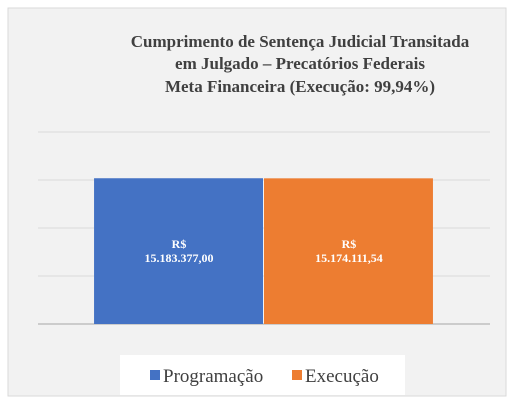  What do you see at coordinates (300, 63) in the screenshot?
I see `chart-title: em Julgado – Precatórios Federais` at bounding box center [300, 63].